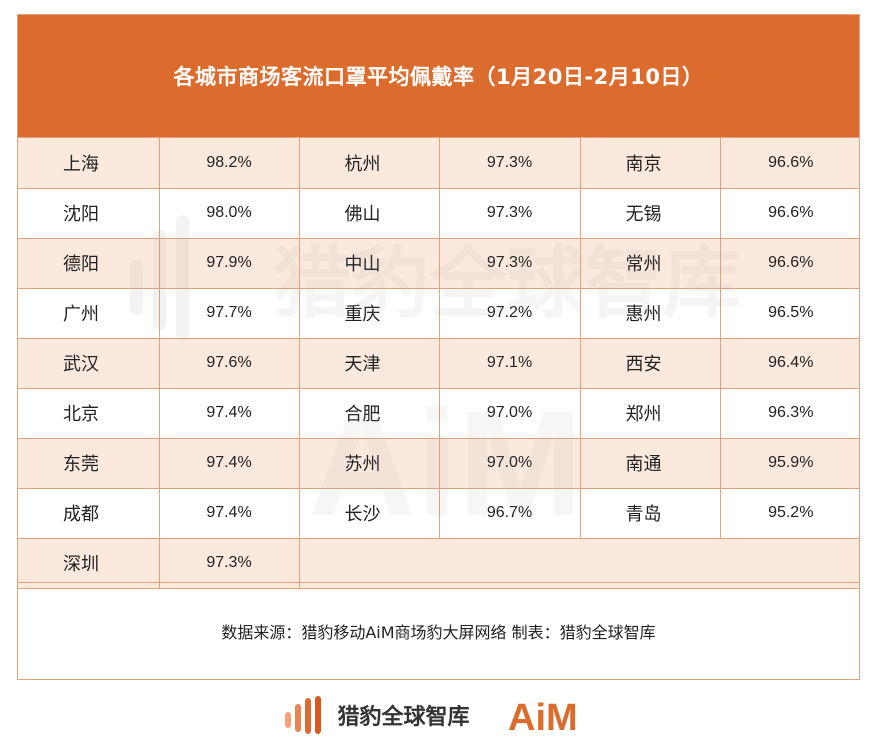  What do you see at coordinates (89, 263) in the screenshot?
I see `city-name: 德阳` at bounding box center [89, 263].